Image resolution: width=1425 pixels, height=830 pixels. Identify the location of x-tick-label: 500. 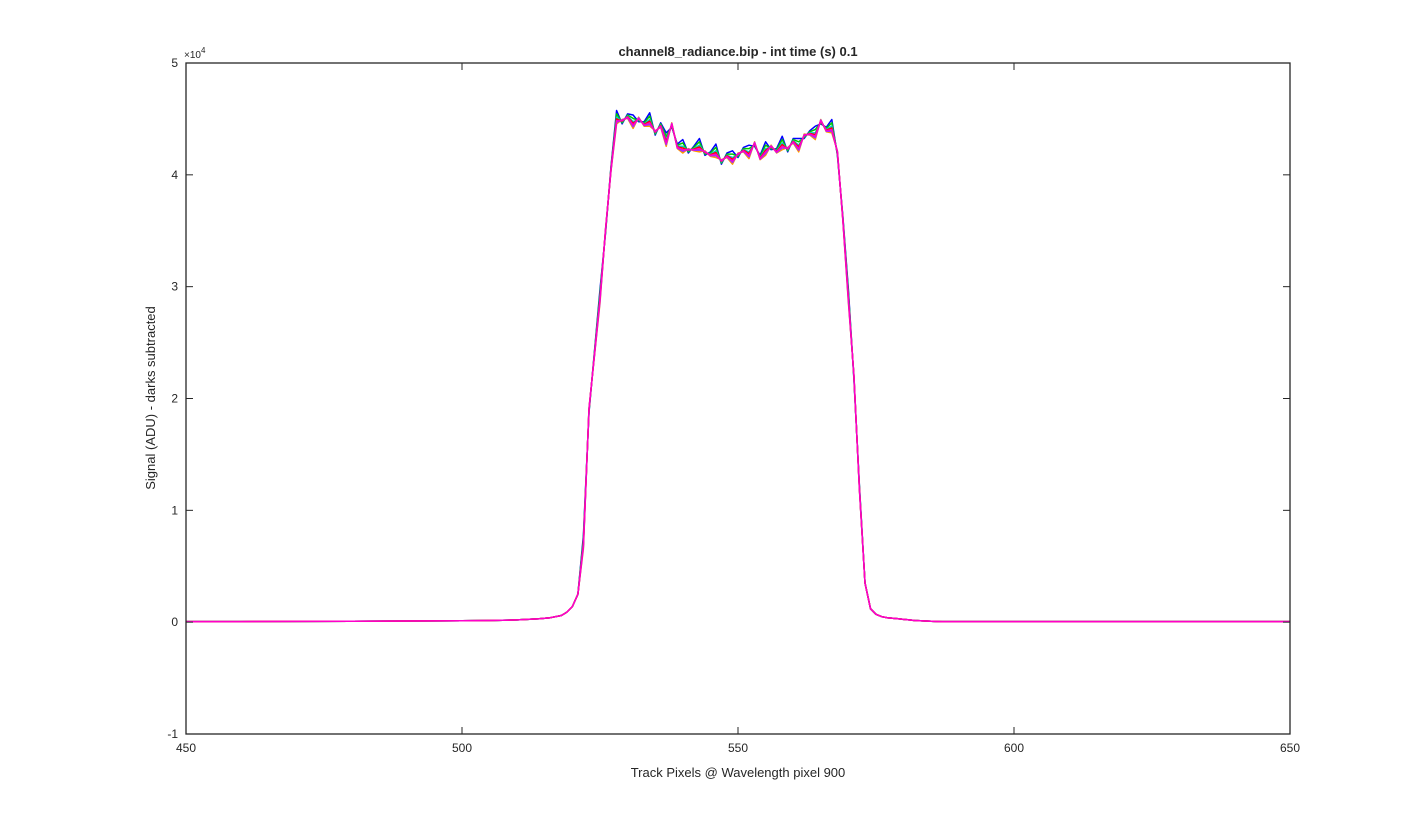
(462, 748).